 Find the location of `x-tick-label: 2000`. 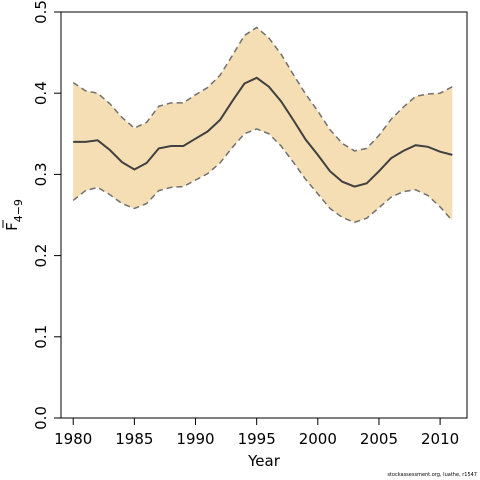

x-tick-label: 2000 is located at coordinates (318, 439).